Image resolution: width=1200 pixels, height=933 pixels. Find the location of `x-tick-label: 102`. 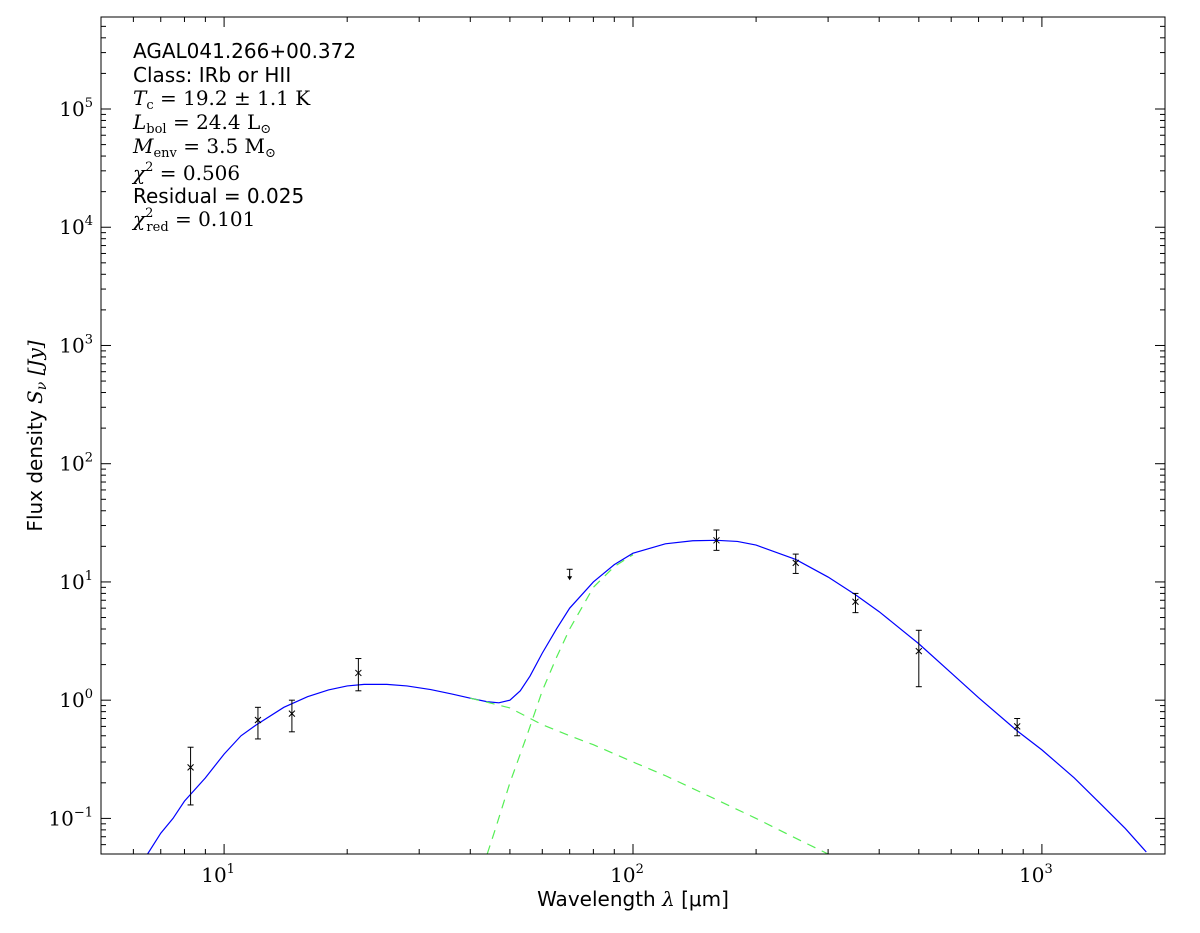

x-tick-label: 102 is located at coordinates (627, 874).